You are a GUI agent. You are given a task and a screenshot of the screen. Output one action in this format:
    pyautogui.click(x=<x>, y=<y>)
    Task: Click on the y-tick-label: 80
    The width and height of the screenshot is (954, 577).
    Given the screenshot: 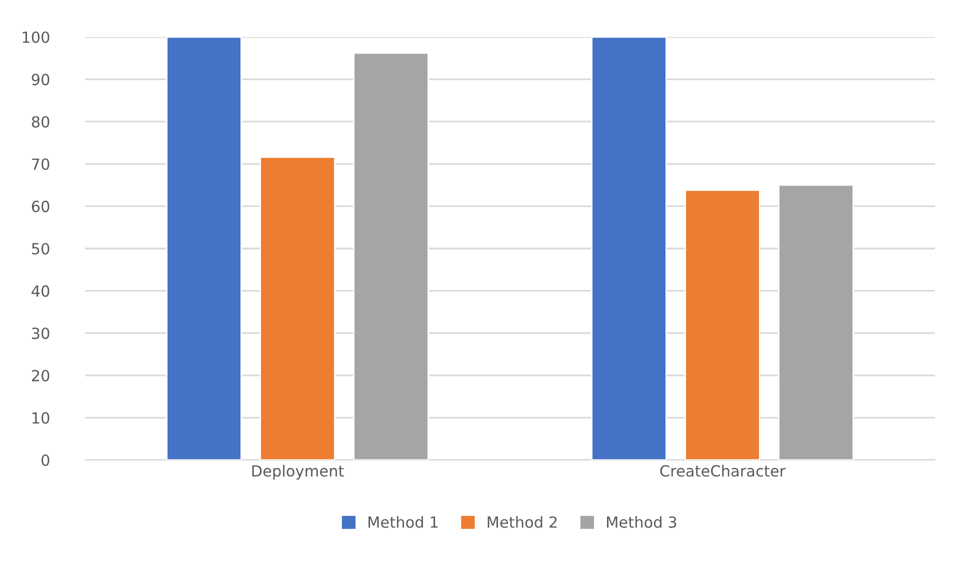 What is the action you would take?
    pyautogui.click(x=41, y=122)
    